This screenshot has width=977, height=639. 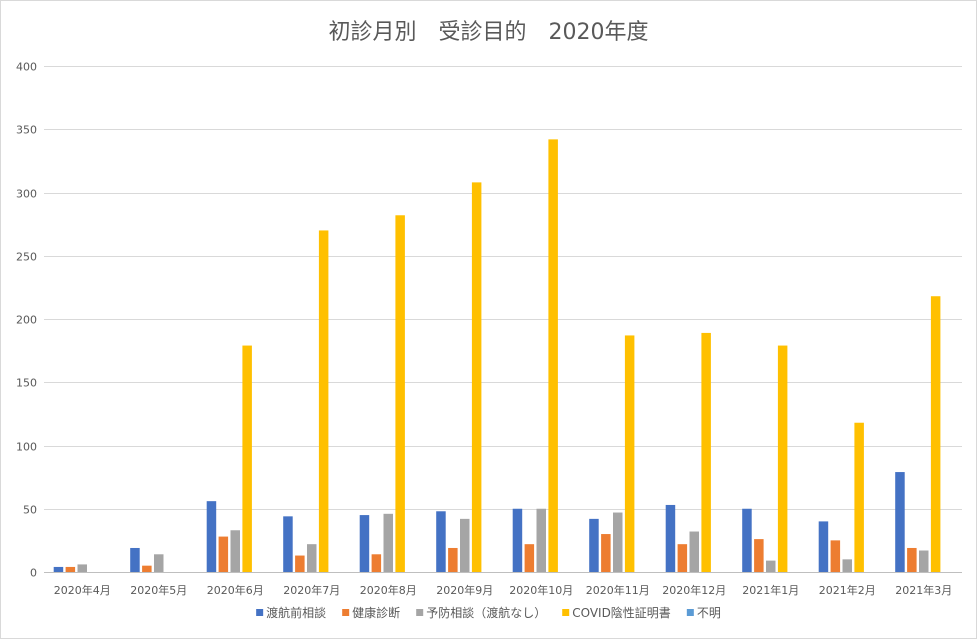 I want to click on y-tick-label: 350, so click(x=26, y=130).